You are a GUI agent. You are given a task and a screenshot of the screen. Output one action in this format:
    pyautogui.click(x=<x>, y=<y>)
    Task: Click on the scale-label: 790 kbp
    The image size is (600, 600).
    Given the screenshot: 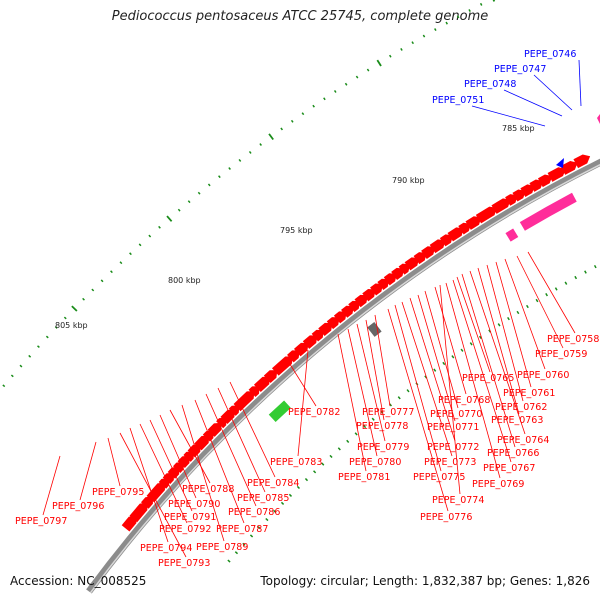 What is the action you would take?
    pyautogui.click(x=408, y=180)
    